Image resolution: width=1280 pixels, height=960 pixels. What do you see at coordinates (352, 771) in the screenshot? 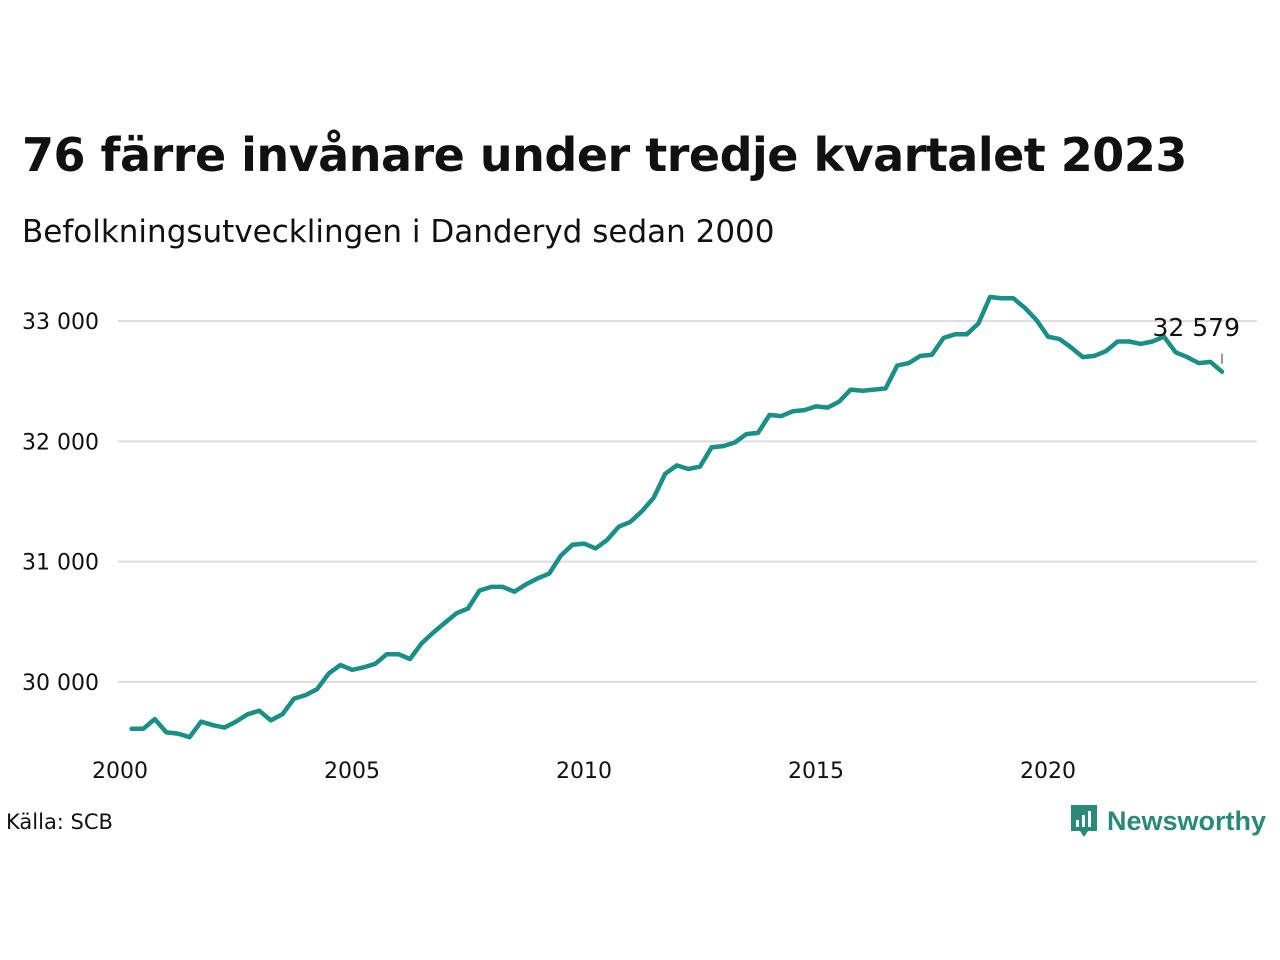
I see `x-tick-label: 2005` at bounding box center [352, 771].